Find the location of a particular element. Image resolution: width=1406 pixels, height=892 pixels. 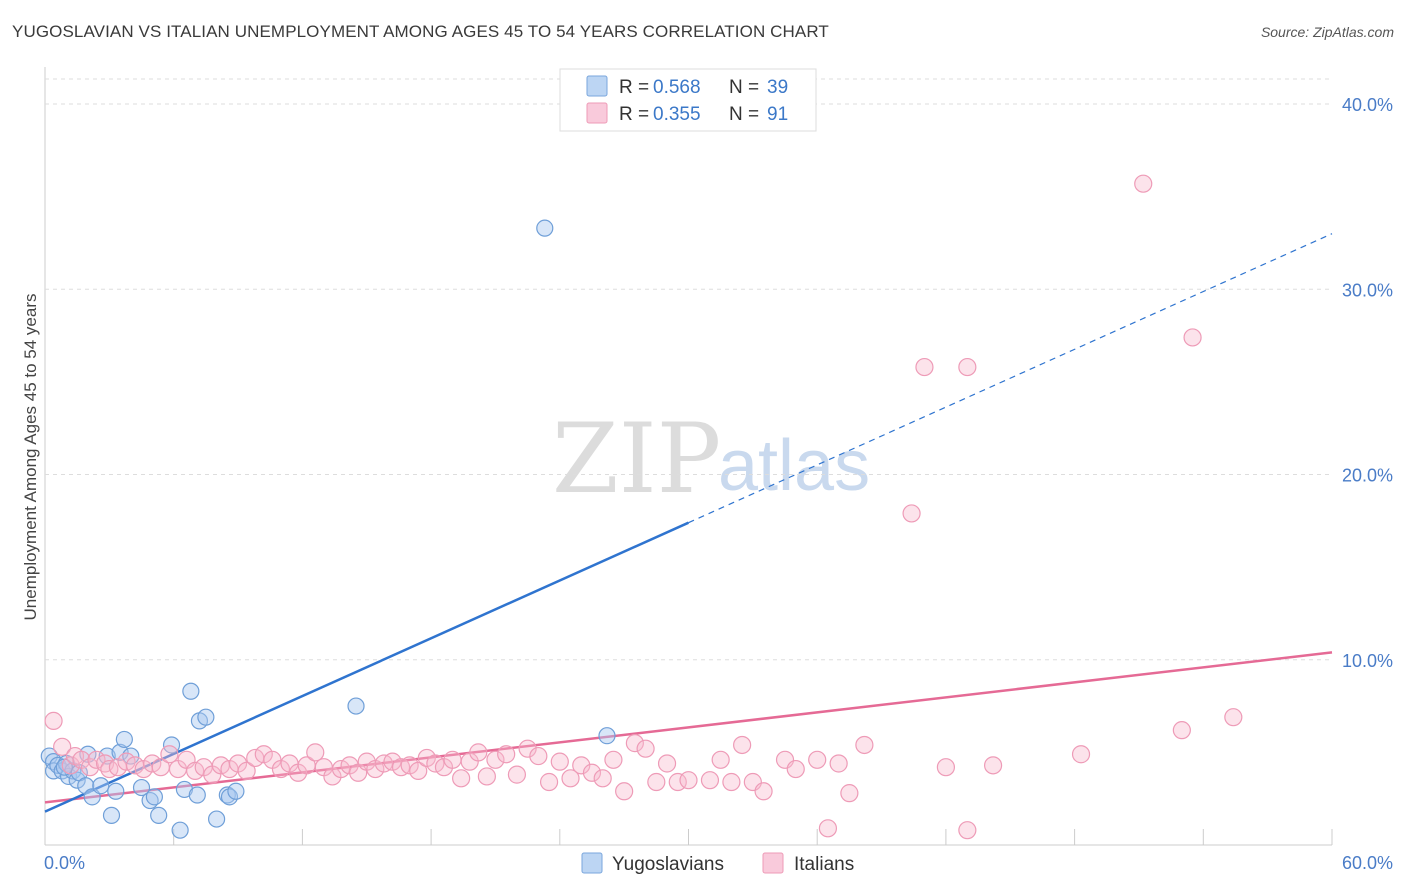

legend-r-label-1: R = is located at coordinates (634, 87).